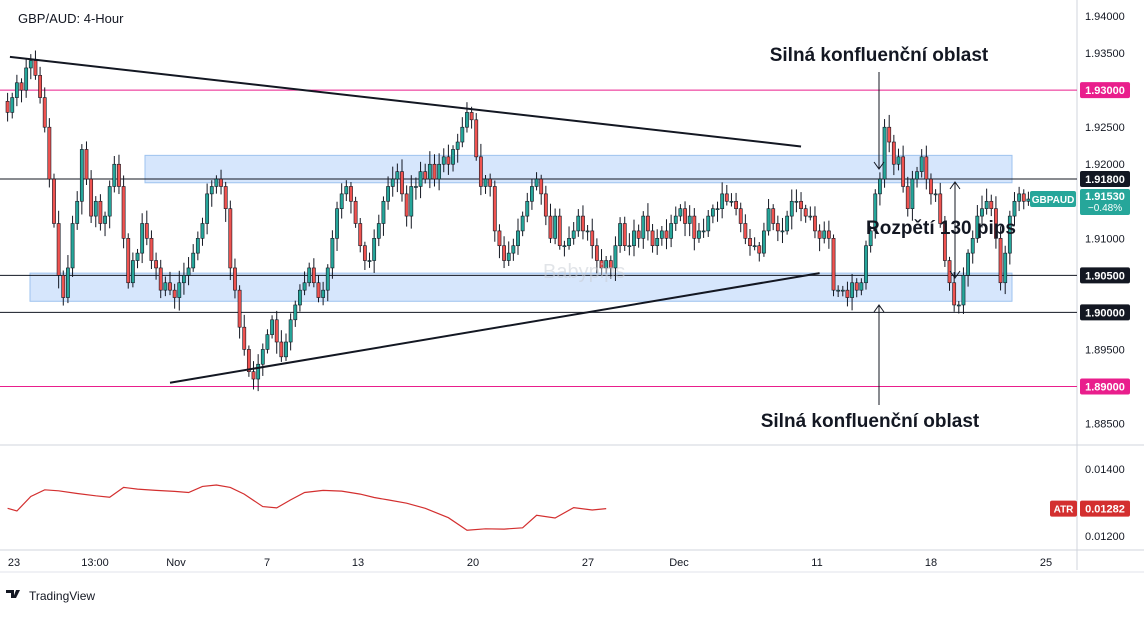 The height and width of the screenshot is (617, 1144). Describe the element at coordinates (941, 228) in the screenshot. I see `chart-annotation: Rozpětí 130 pips` at that location.